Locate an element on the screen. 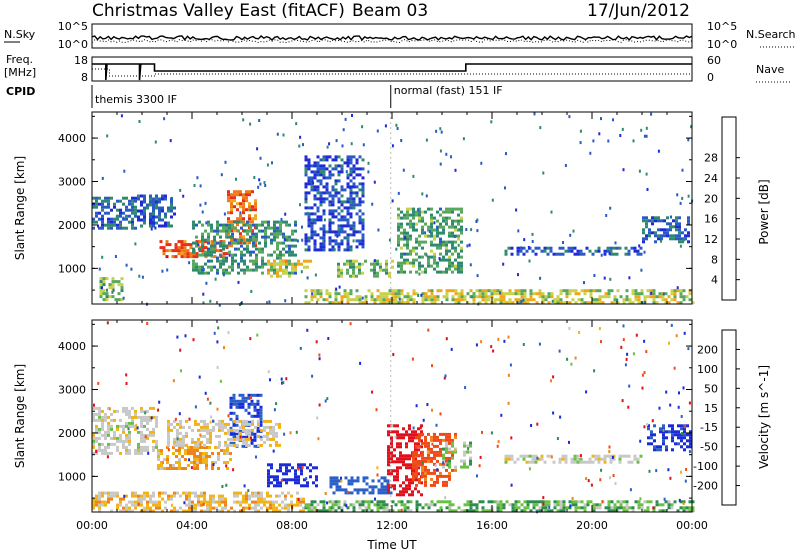 This screenshot has height=554, width=800. nsearch-tick-top: 10^5 is located at coordinates (722, 26).